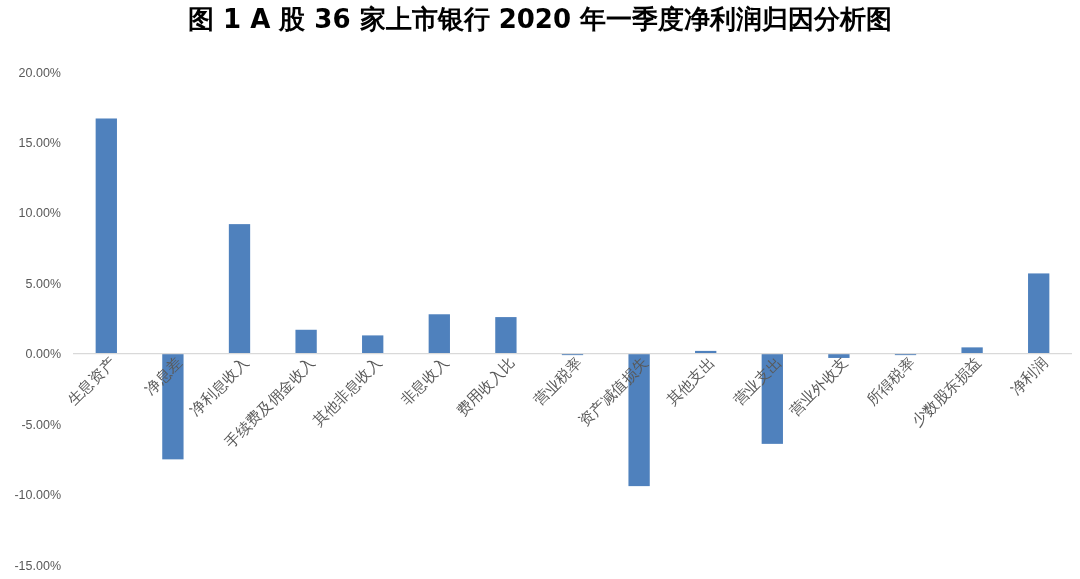 The height and width of the screenshot is (579, 1080). What do you see at coordinates (757, 381) in the screenshot?
I see `x-tick-label: 营业支出` at bounding box center [757, 381].